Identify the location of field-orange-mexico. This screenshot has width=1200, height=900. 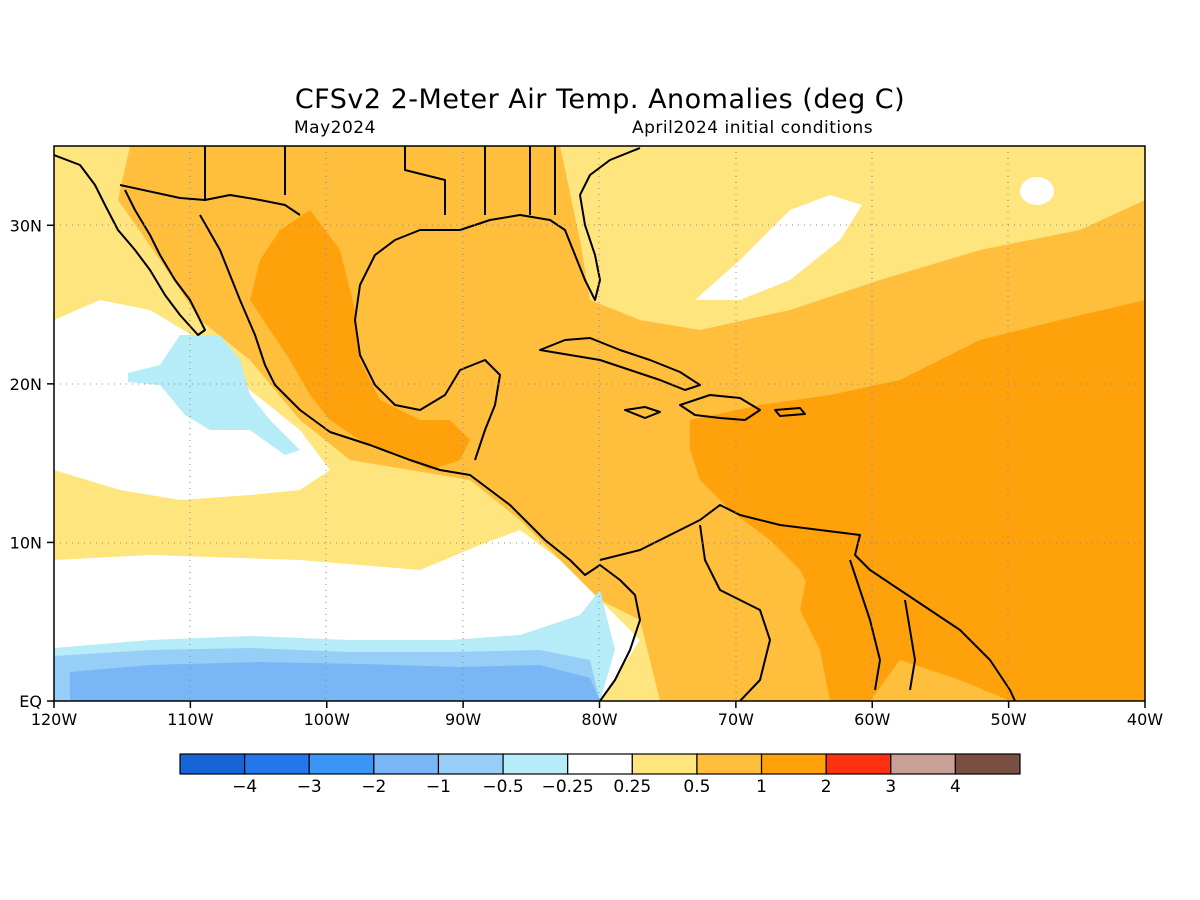
(360, 340).